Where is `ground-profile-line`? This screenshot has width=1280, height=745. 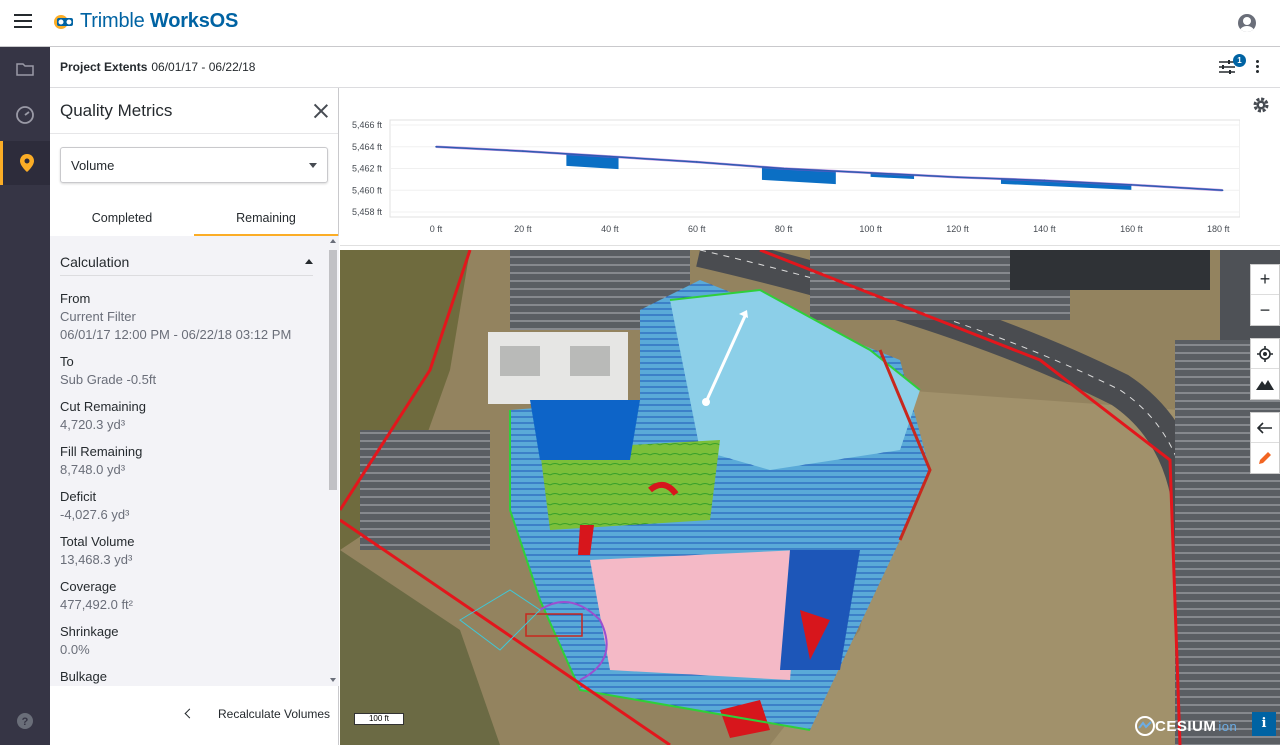 ground-profile-line is located at coordinates (829, 168).